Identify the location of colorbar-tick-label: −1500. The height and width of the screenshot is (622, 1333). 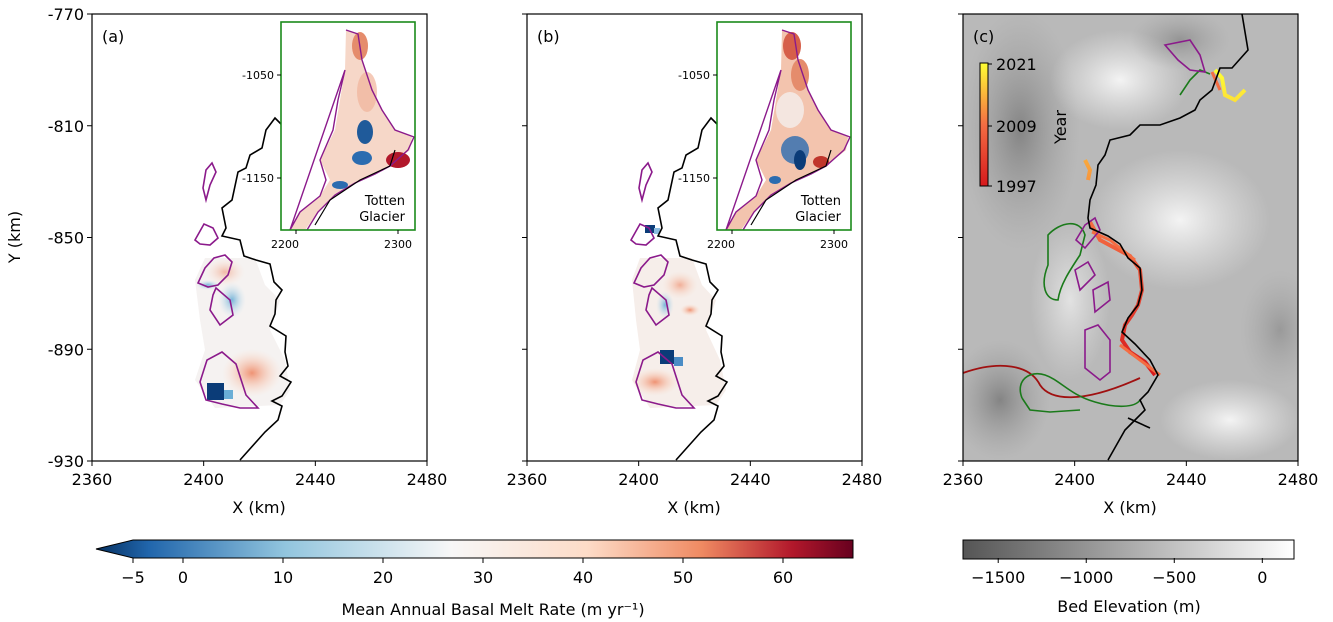
(998, 577).